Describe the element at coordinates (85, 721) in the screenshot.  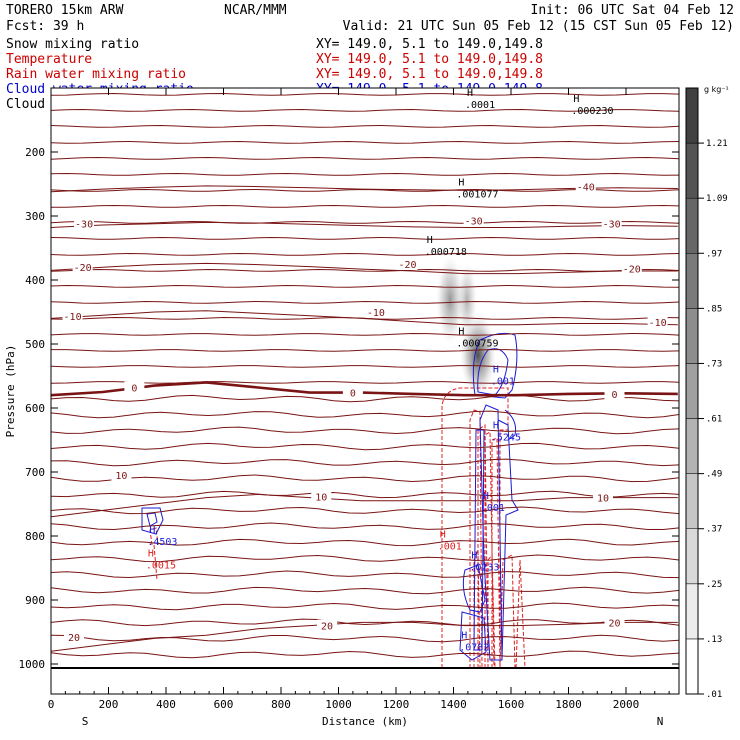
I see `south-label: S` at that location.